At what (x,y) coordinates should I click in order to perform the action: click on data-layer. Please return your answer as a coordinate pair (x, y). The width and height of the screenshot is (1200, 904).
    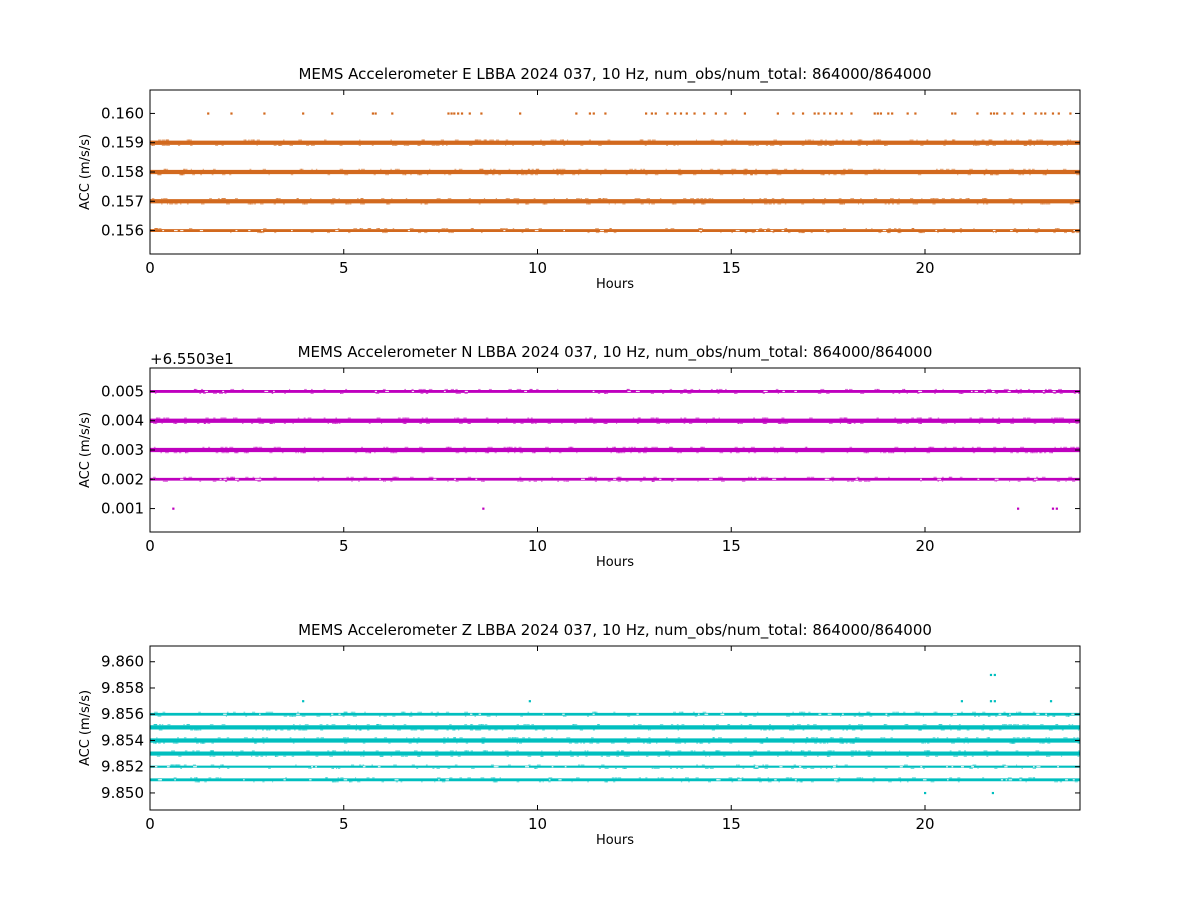
    Looking at the image, I should click on (615, 173).